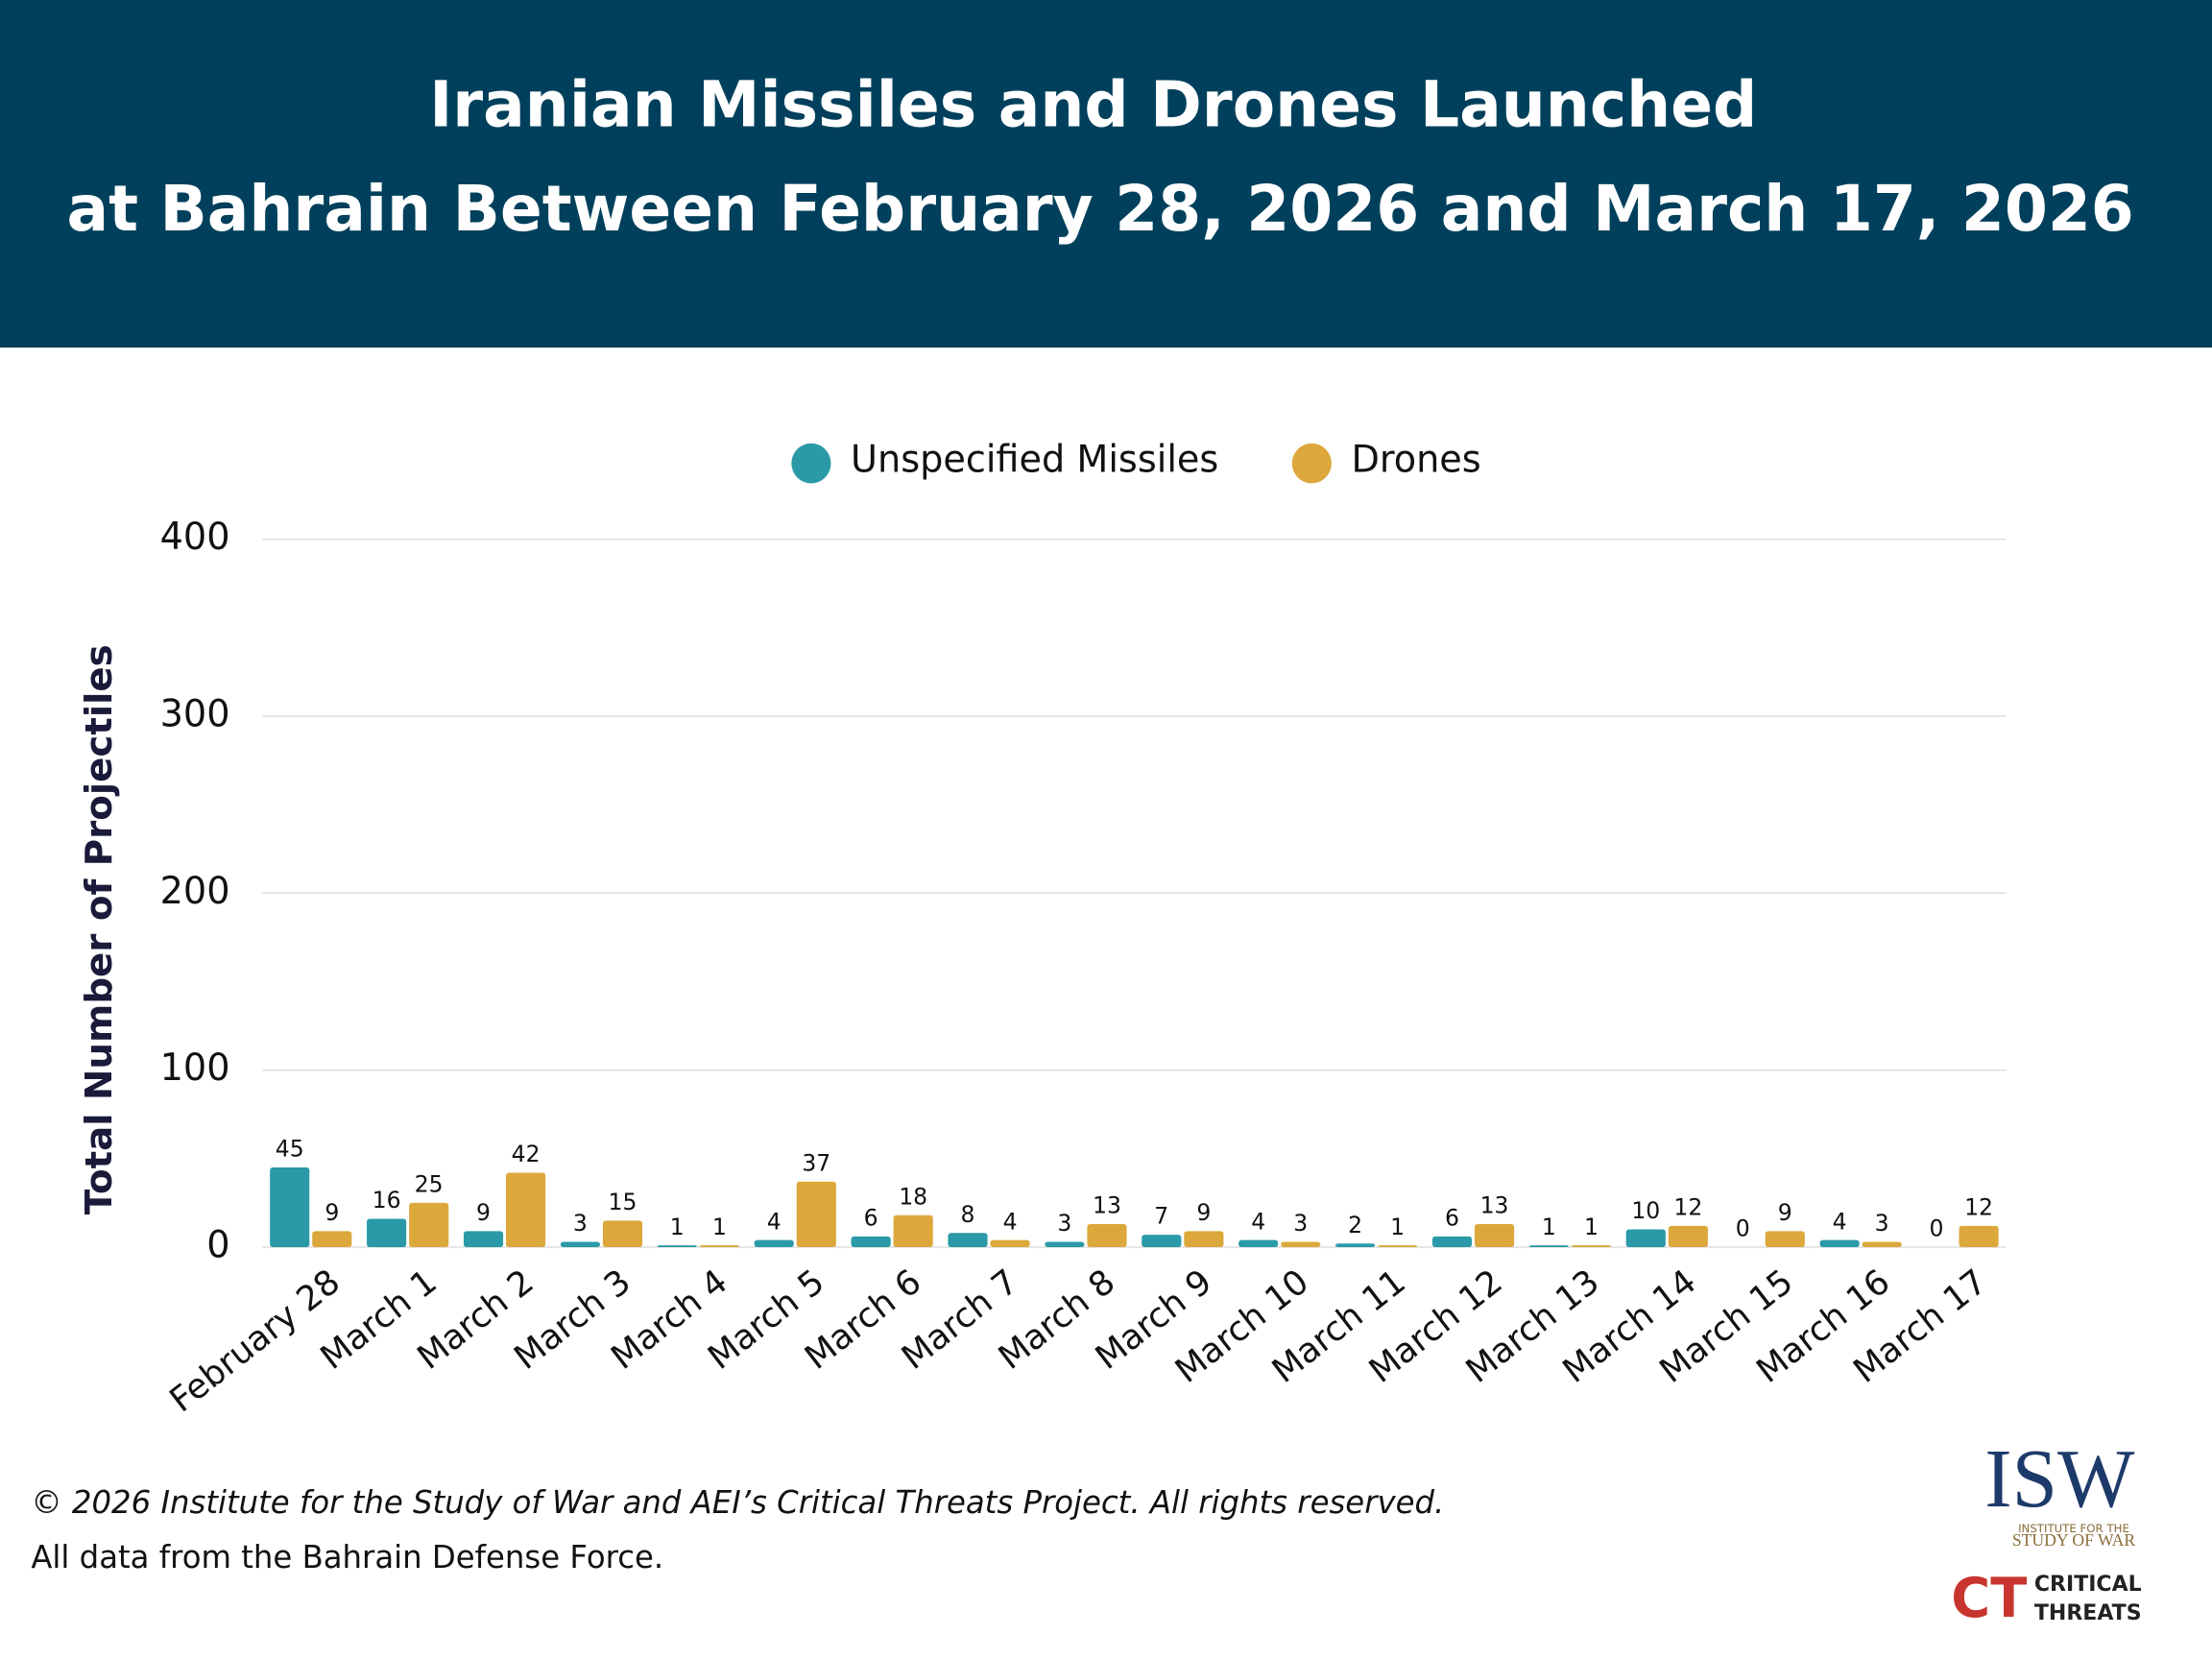 This screenshot has width=2212, height=1659. I want to click on logo-isw-sub: INSTITUTE FOR THE, so click(2073, 1528).